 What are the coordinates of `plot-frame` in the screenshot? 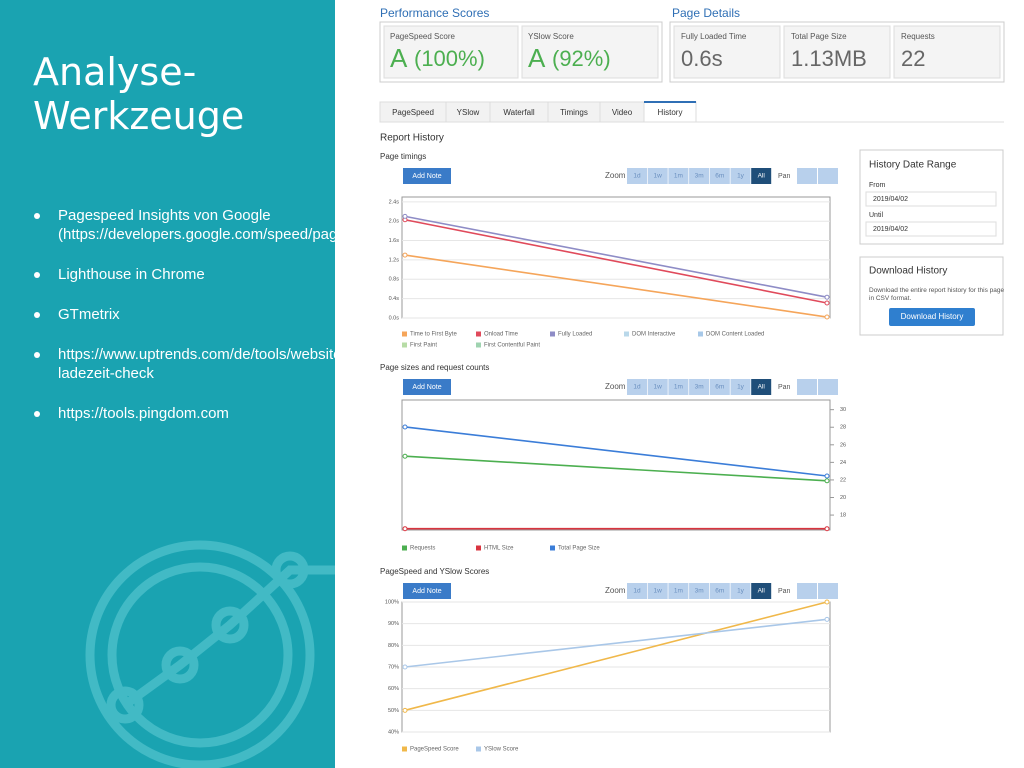 It's located at (616, 465).